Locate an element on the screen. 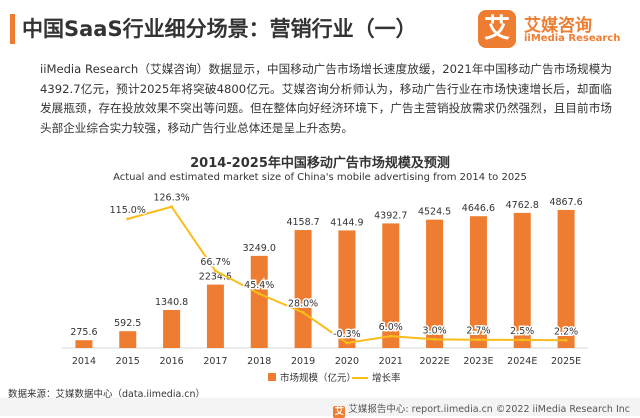  logo-name-cn: 艾媒咨询 is located at coordinates (558, 26).